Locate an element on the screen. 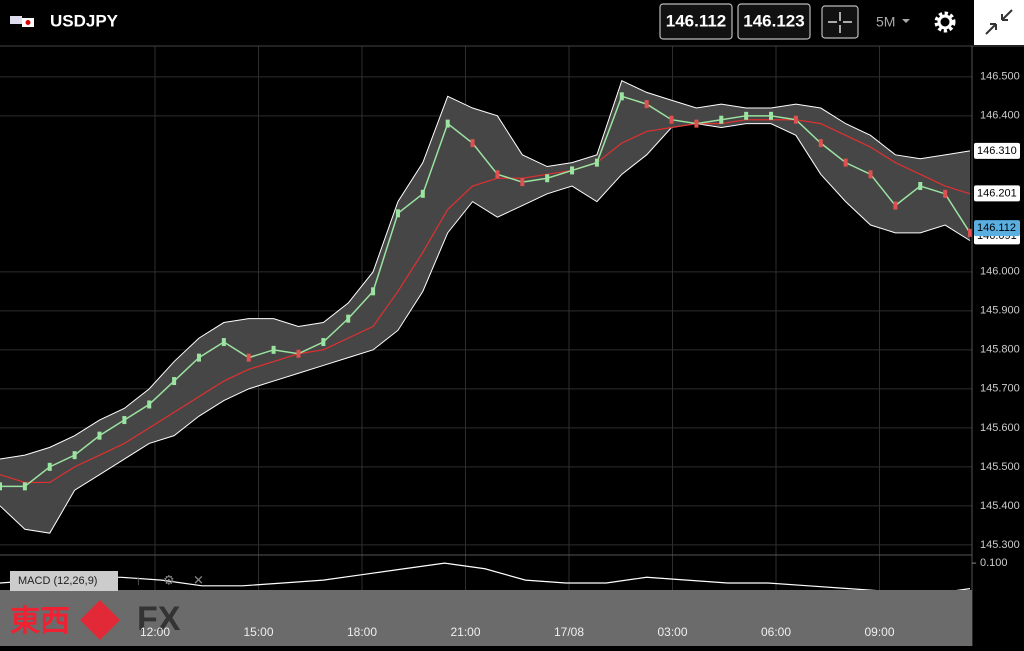 The image size is (1024, 651). x-tick-label: 03:00 is located at coordinates (672, 632).